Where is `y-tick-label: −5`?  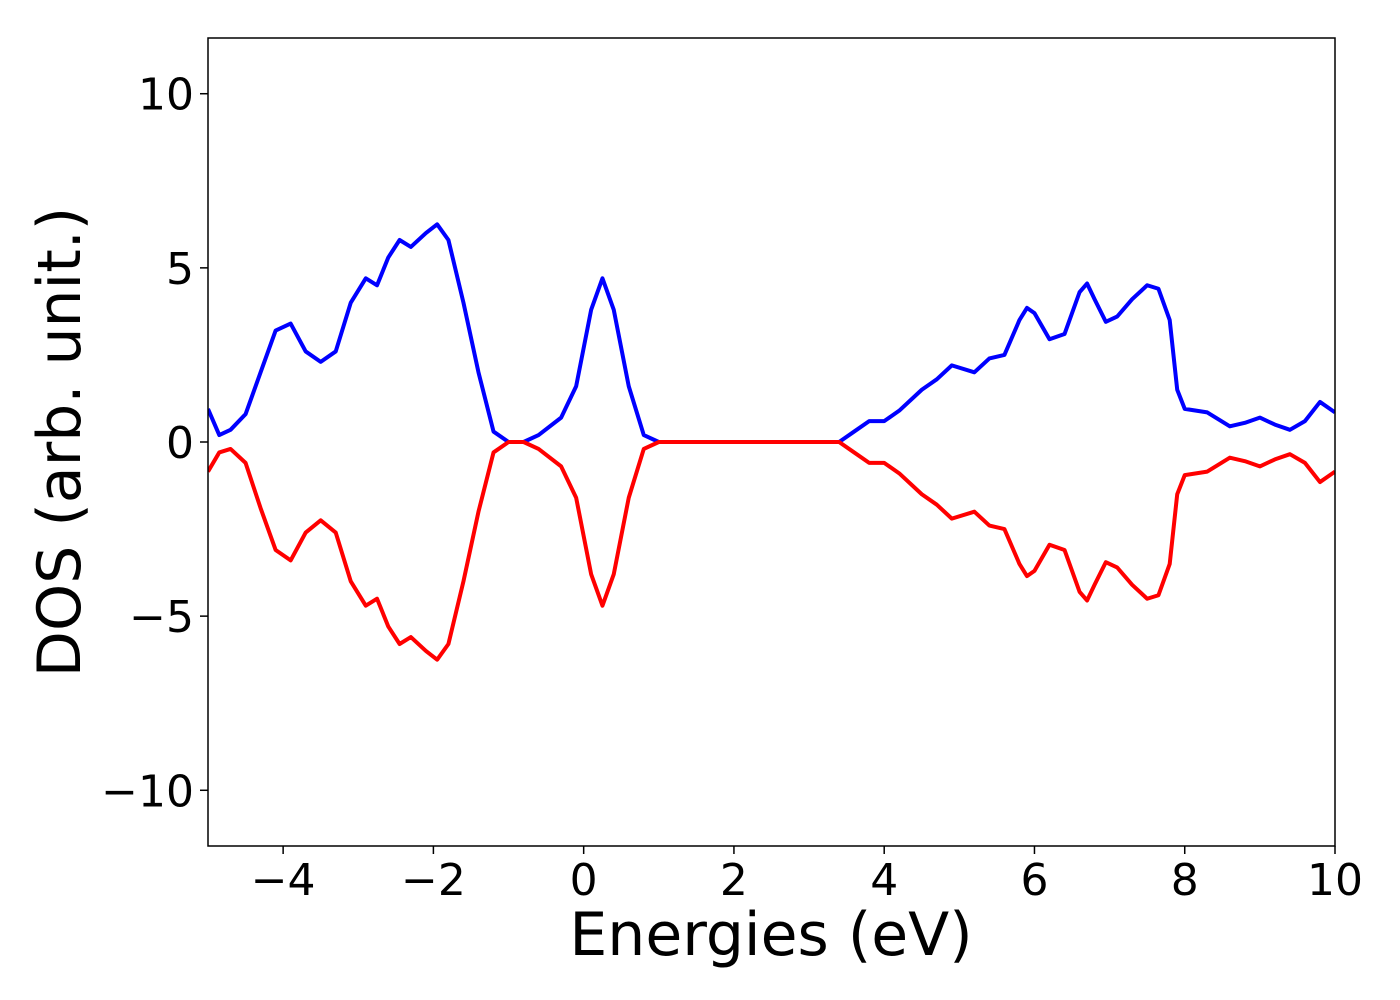 y-tick-label: −5 is located at coordinates (161, 617).